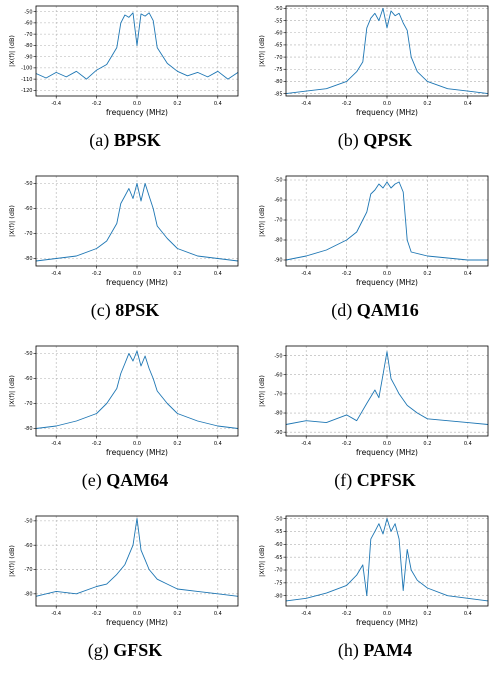 The width and height of the screenshot is (500, 683). I want to click on caption-label: (a), so click(101, 140).